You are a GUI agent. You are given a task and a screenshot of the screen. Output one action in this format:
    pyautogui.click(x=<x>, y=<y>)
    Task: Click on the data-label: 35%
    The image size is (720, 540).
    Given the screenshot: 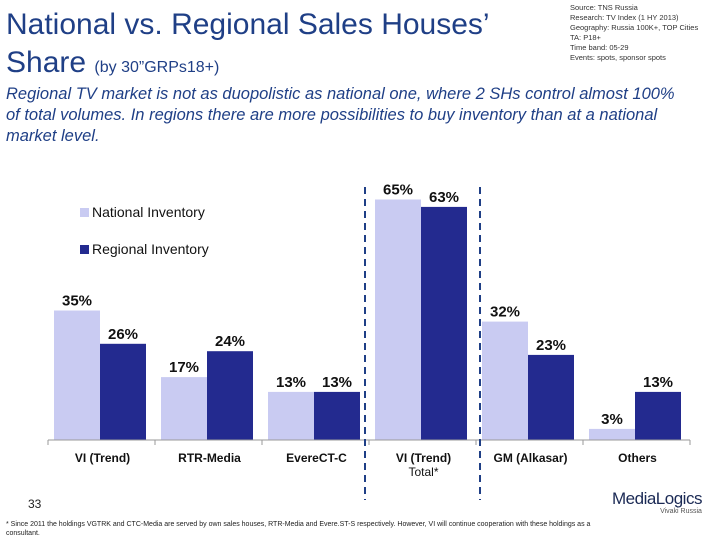 What is the action you would take?
    pyautogui.click(x=77, y=301)
    